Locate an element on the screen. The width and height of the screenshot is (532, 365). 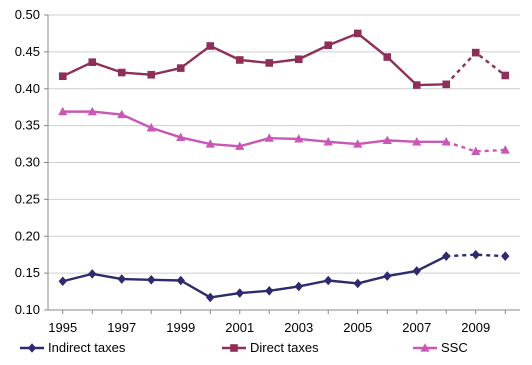
x-tick-label: 1995 is located at coordinates (62, 327).